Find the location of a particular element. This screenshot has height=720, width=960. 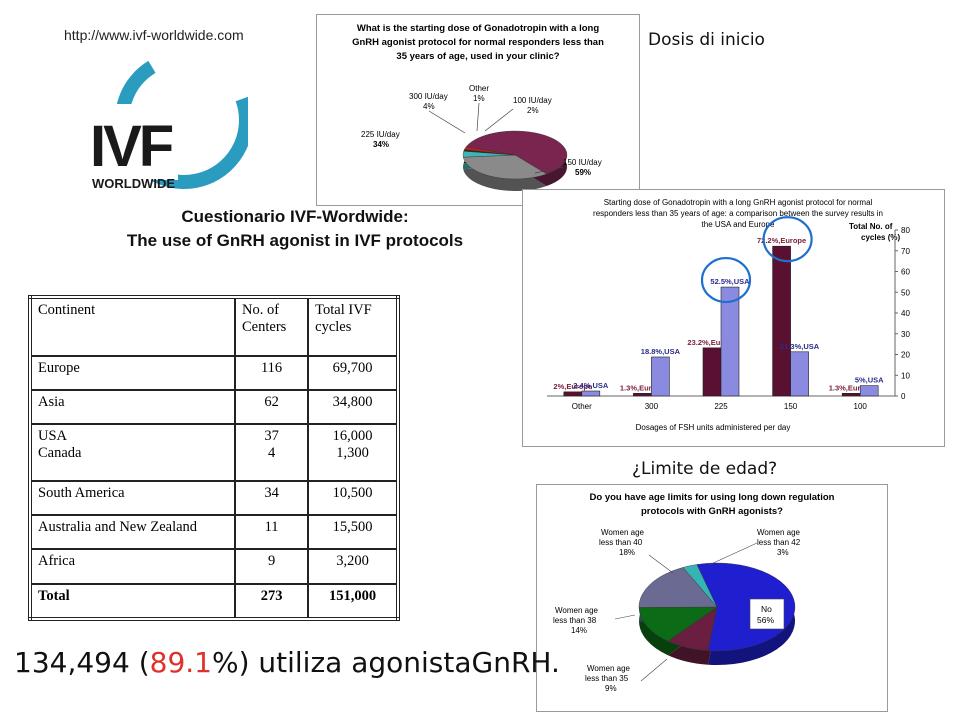

table-cell-centers: 34 is located at coordinates (271, 498).